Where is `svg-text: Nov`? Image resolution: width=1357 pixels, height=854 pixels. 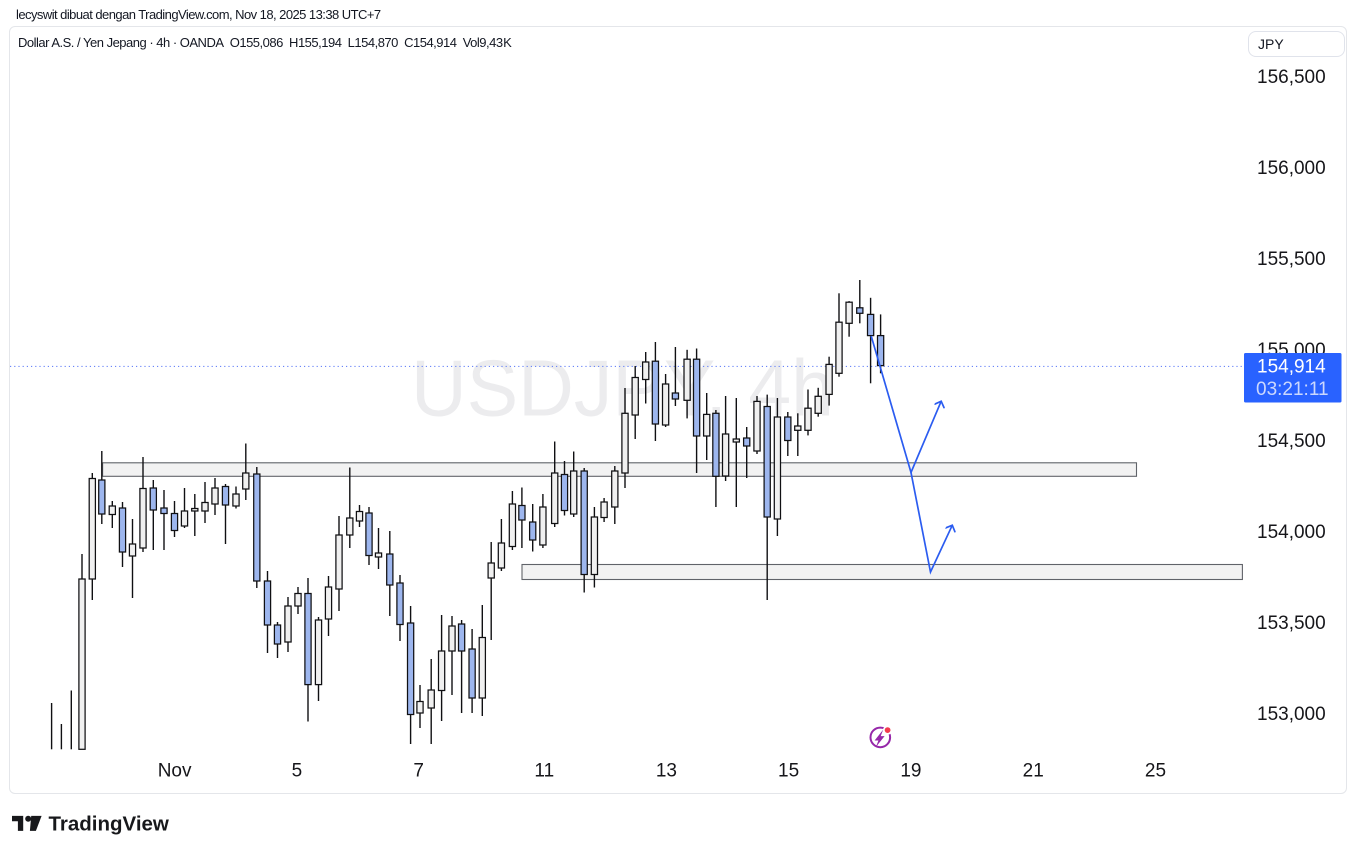
svg-text: Nov is located at coordinates (175, 771).